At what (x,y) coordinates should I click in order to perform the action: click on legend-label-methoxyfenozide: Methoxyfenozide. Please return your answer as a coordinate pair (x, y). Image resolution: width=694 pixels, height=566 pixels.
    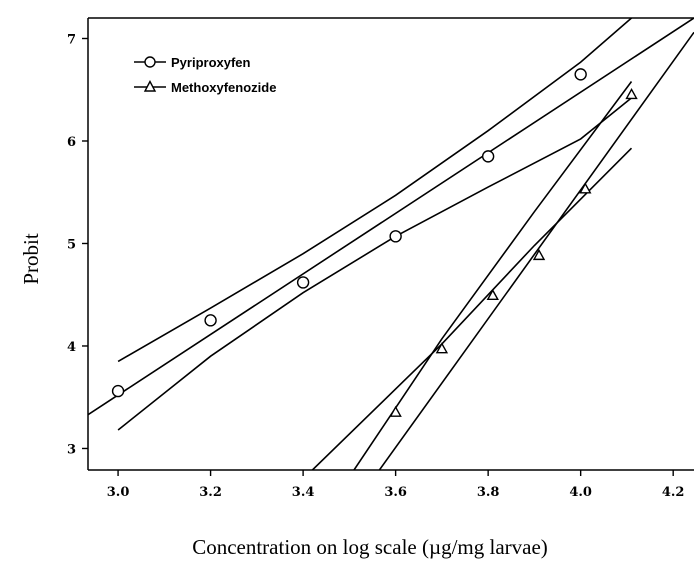
    Looking at the image, I should click on (223, 87).